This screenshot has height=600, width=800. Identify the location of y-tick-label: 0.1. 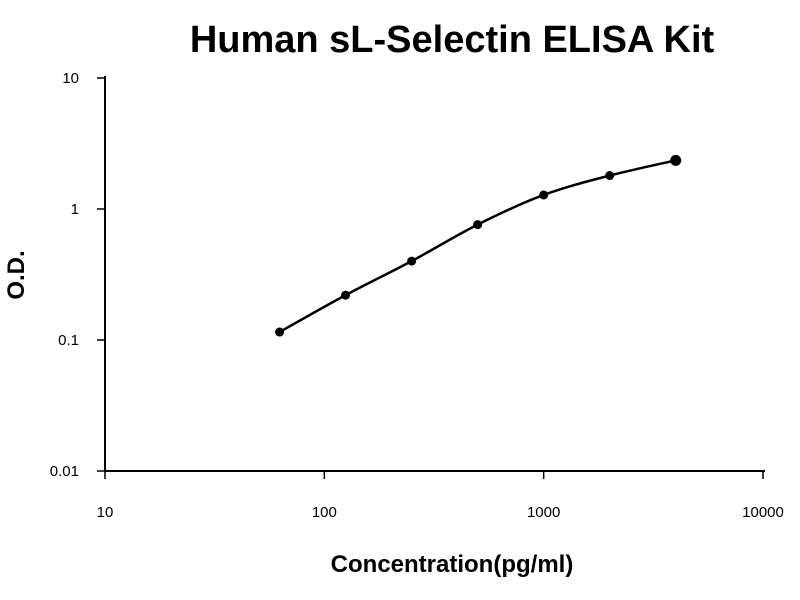
(68, 340).